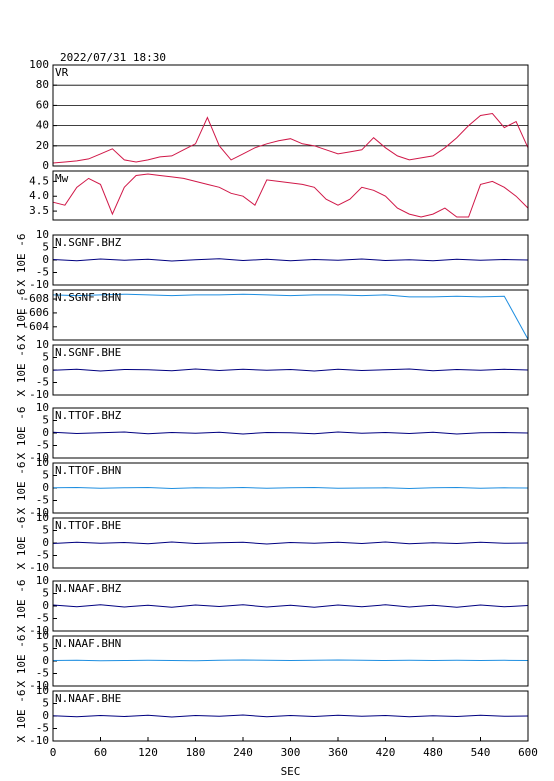 Image resolution: width=554 pixels, height=781 pixels. What do you see at coordinates (62, 72) in the screenshot?
I see `panel-label: VR` at bounding box center [62, 72].